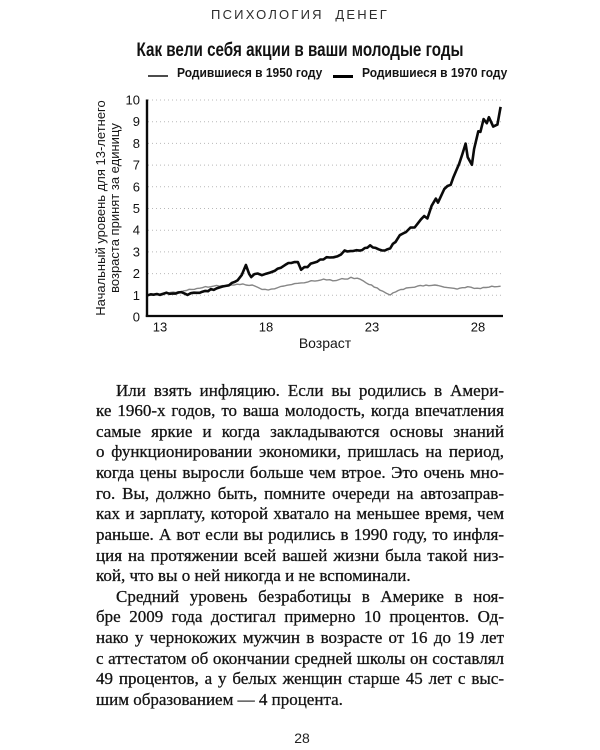  Describe the element at coordinates (478, 327) in the screenshot. I see `svg-text: 28` at that location.